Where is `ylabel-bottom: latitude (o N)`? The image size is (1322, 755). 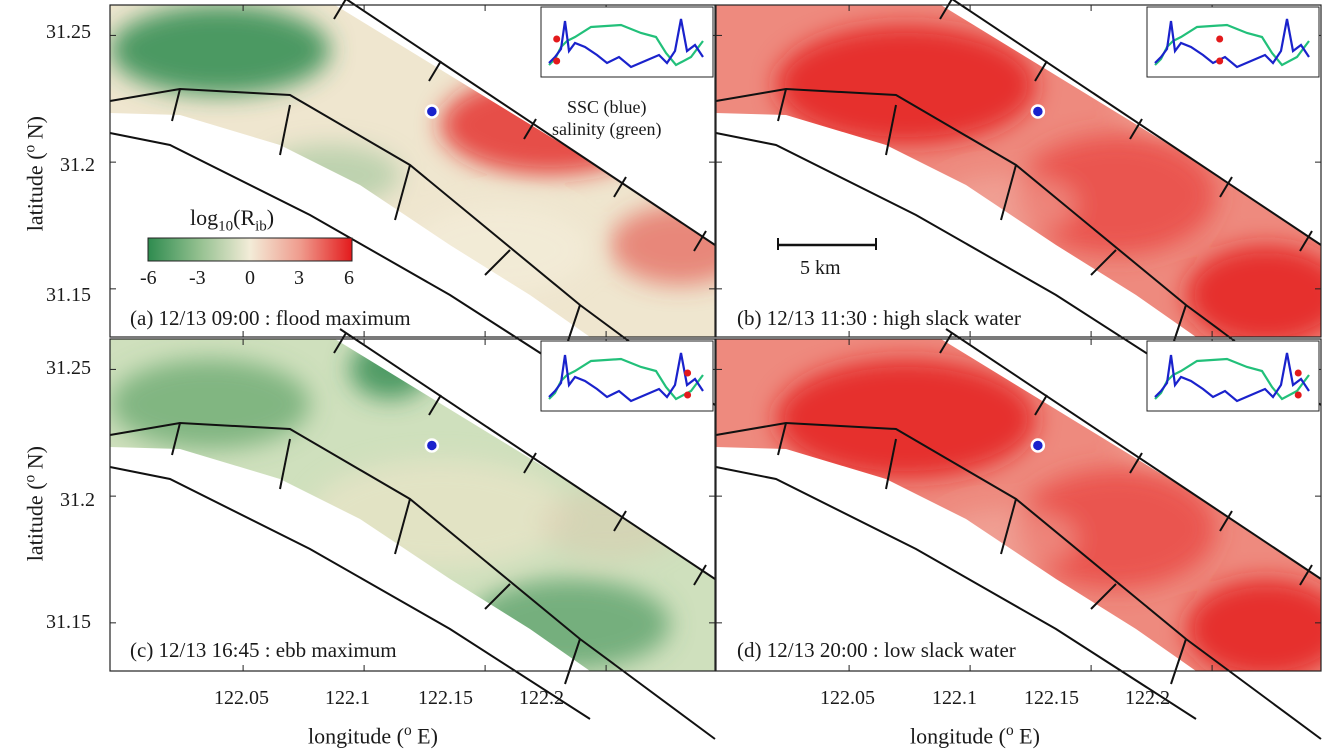 ylabel-bottom: latitude (o N) is located at coordinates (34, 504).